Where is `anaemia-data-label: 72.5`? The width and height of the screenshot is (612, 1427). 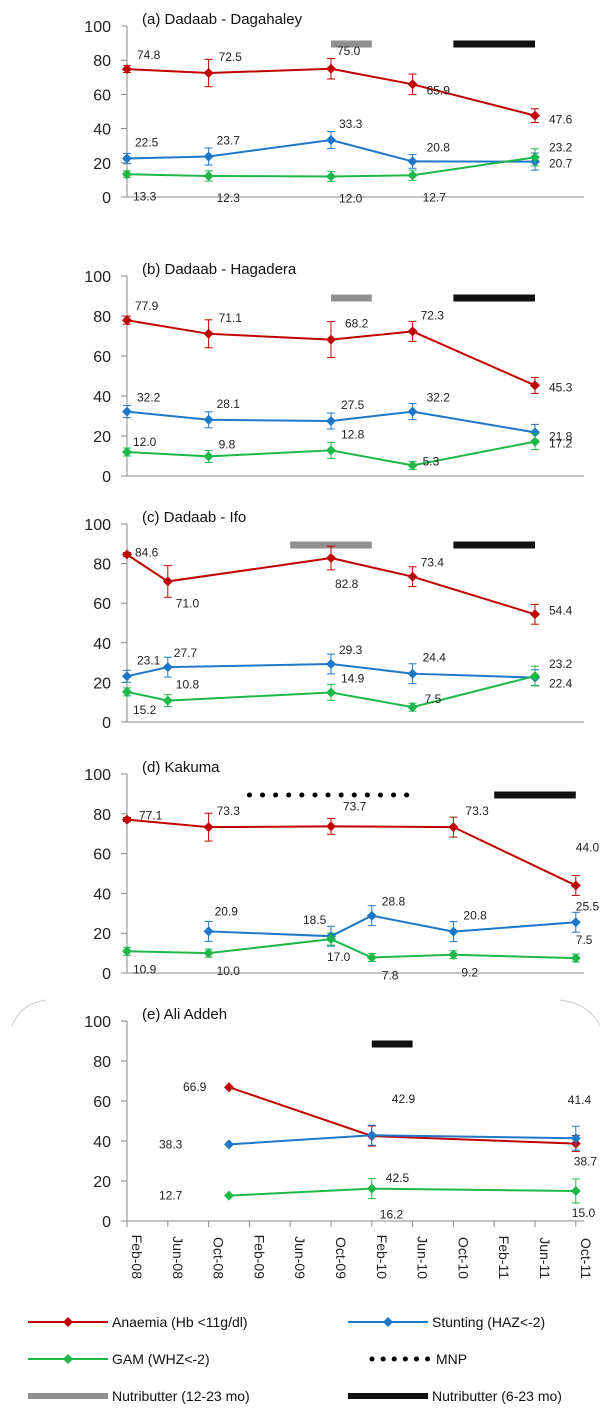 anaemia-data-label: 72.5 is located at coordinates (231, 57).